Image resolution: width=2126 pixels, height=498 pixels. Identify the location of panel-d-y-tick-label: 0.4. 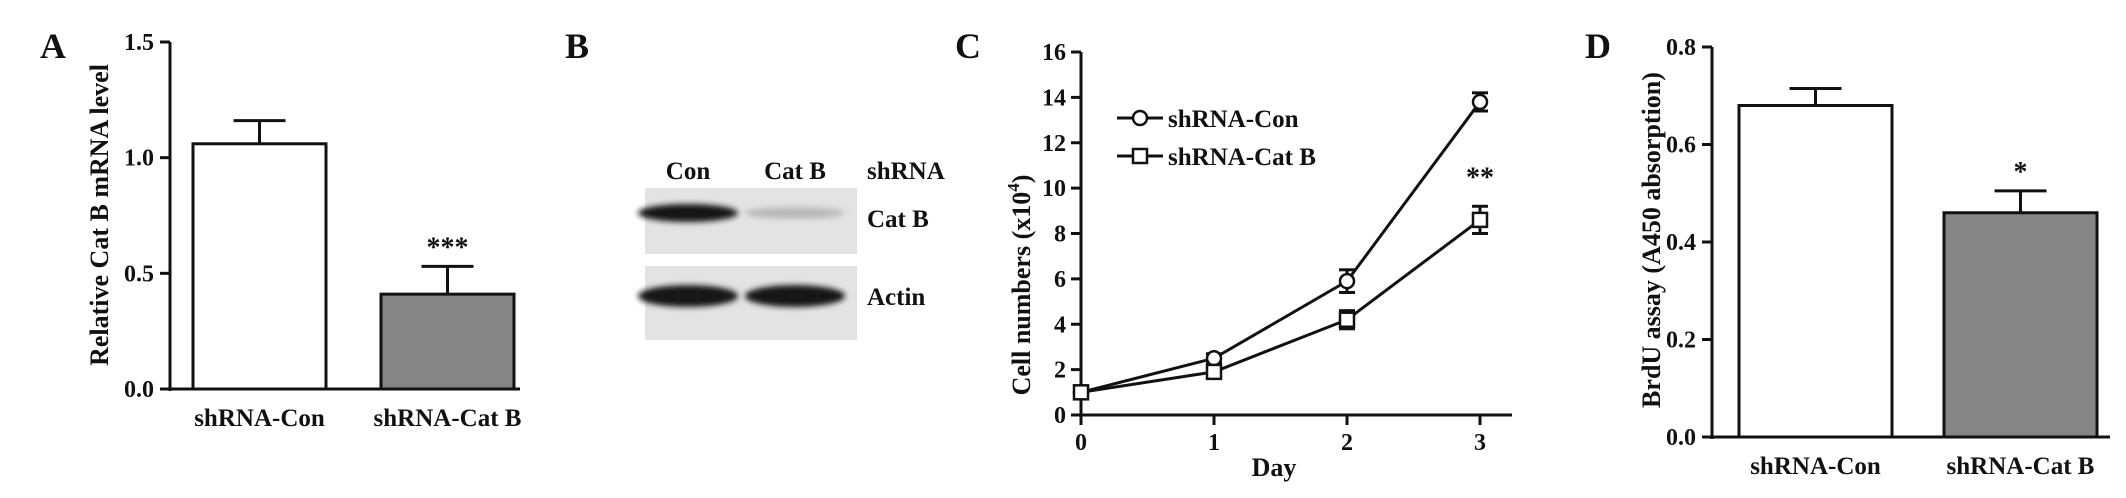
(1681, 243).